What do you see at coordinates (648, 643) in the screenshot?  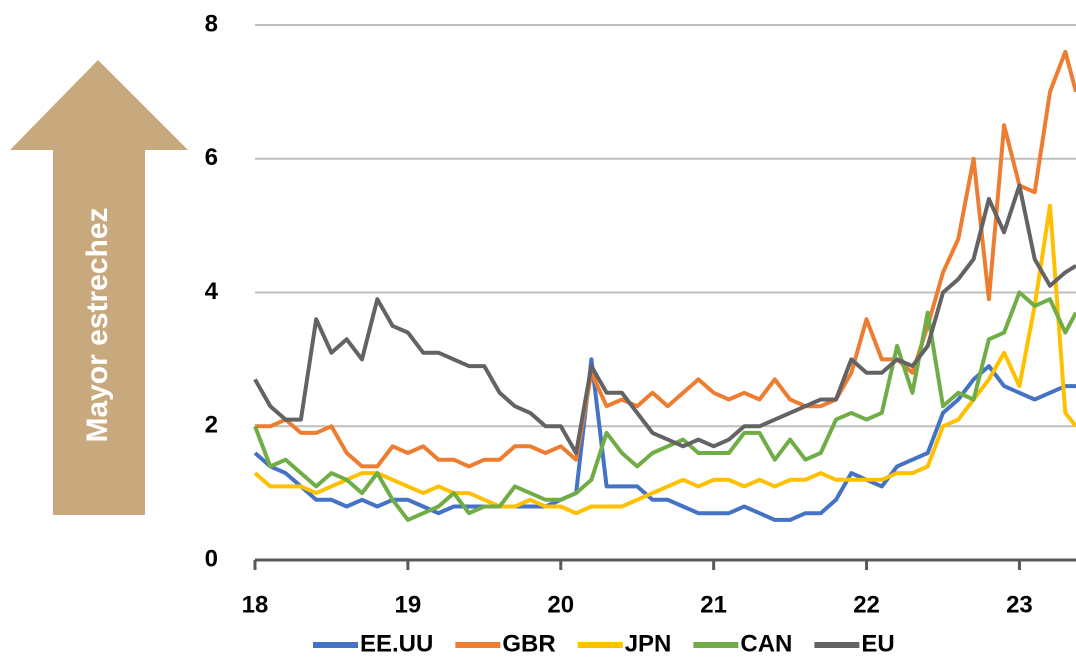 I see `legend-label: JPN` at bounding box center [648, 643].